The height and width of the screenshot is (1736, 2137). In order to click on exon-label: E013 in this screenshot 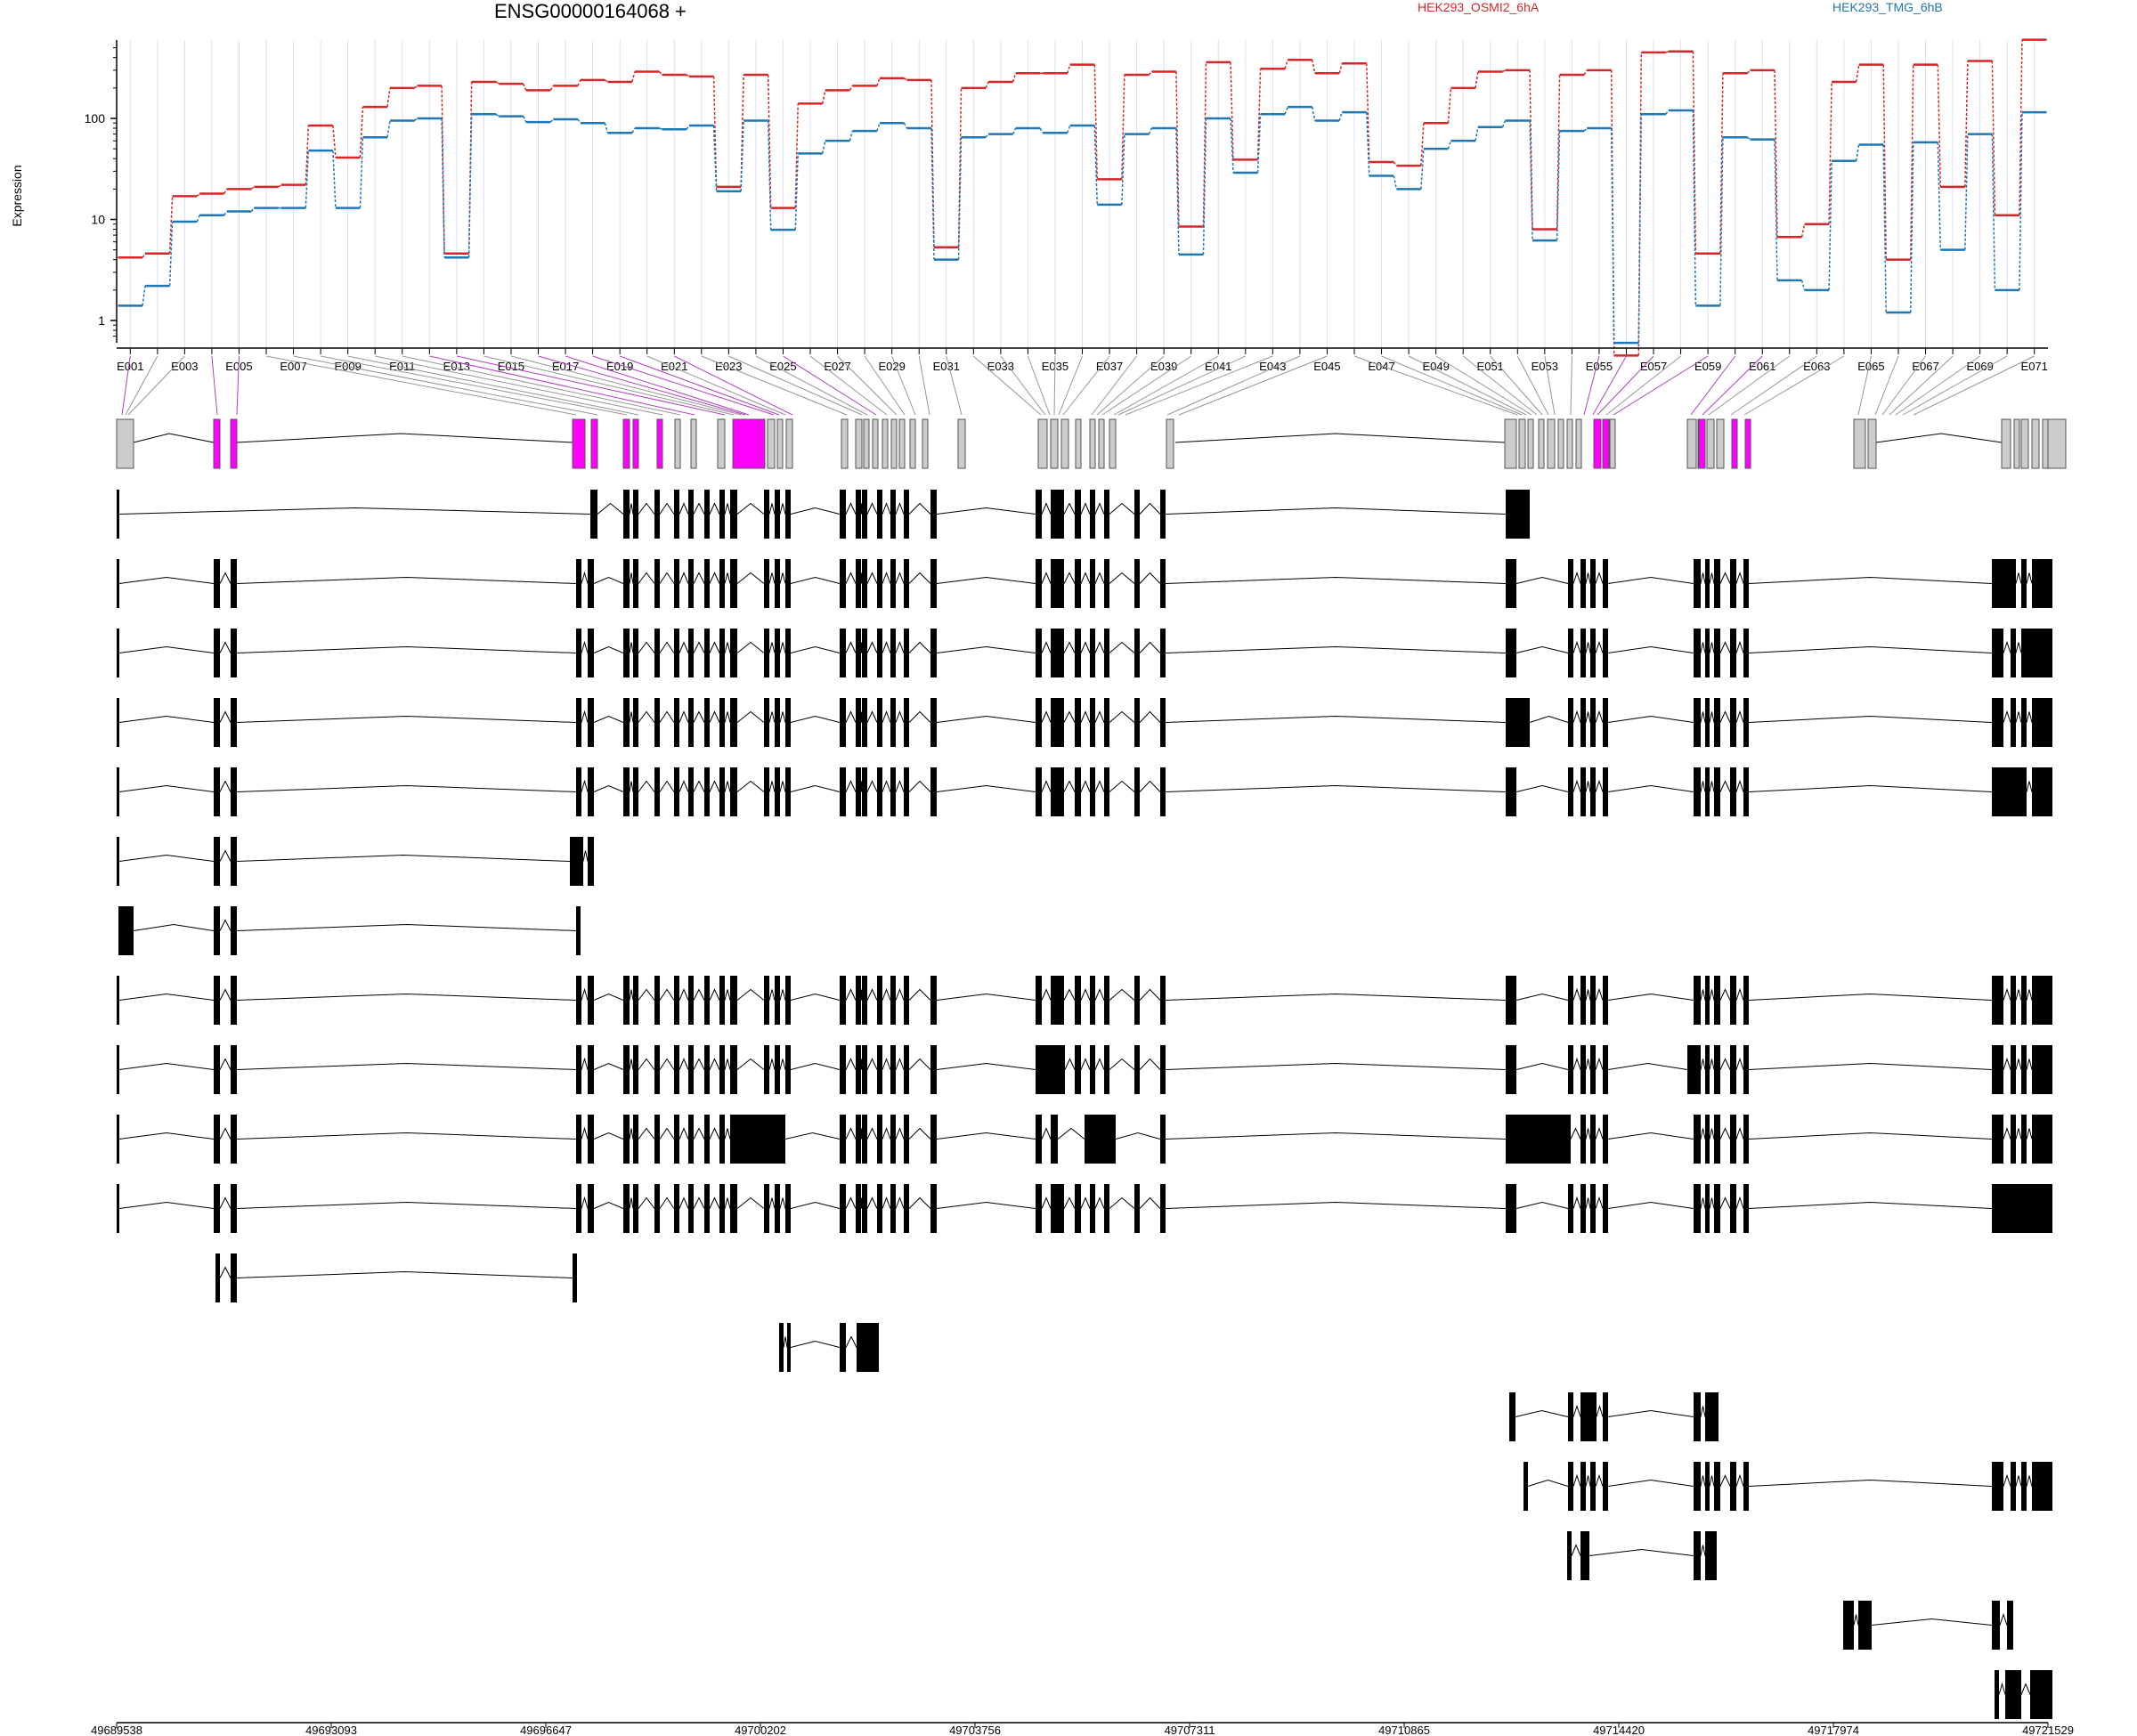, I will do `click(456, 366)`.